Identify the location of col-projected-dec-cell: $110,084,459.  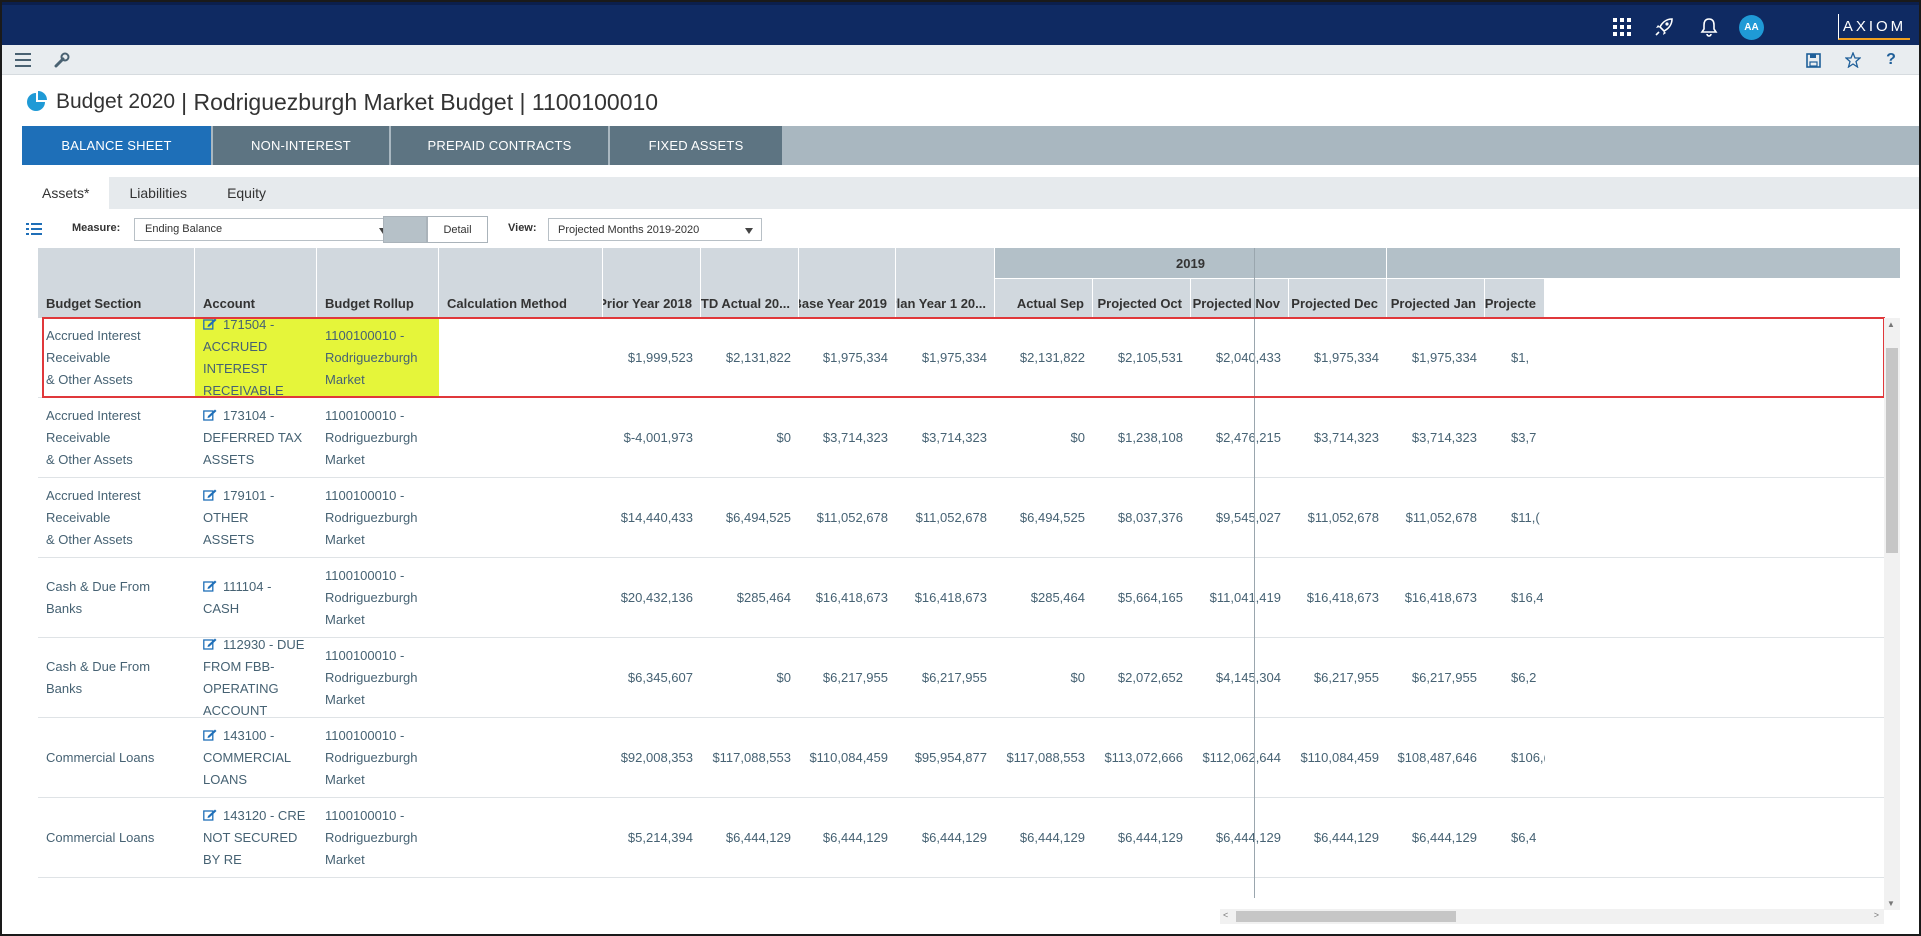
(1339, 757).